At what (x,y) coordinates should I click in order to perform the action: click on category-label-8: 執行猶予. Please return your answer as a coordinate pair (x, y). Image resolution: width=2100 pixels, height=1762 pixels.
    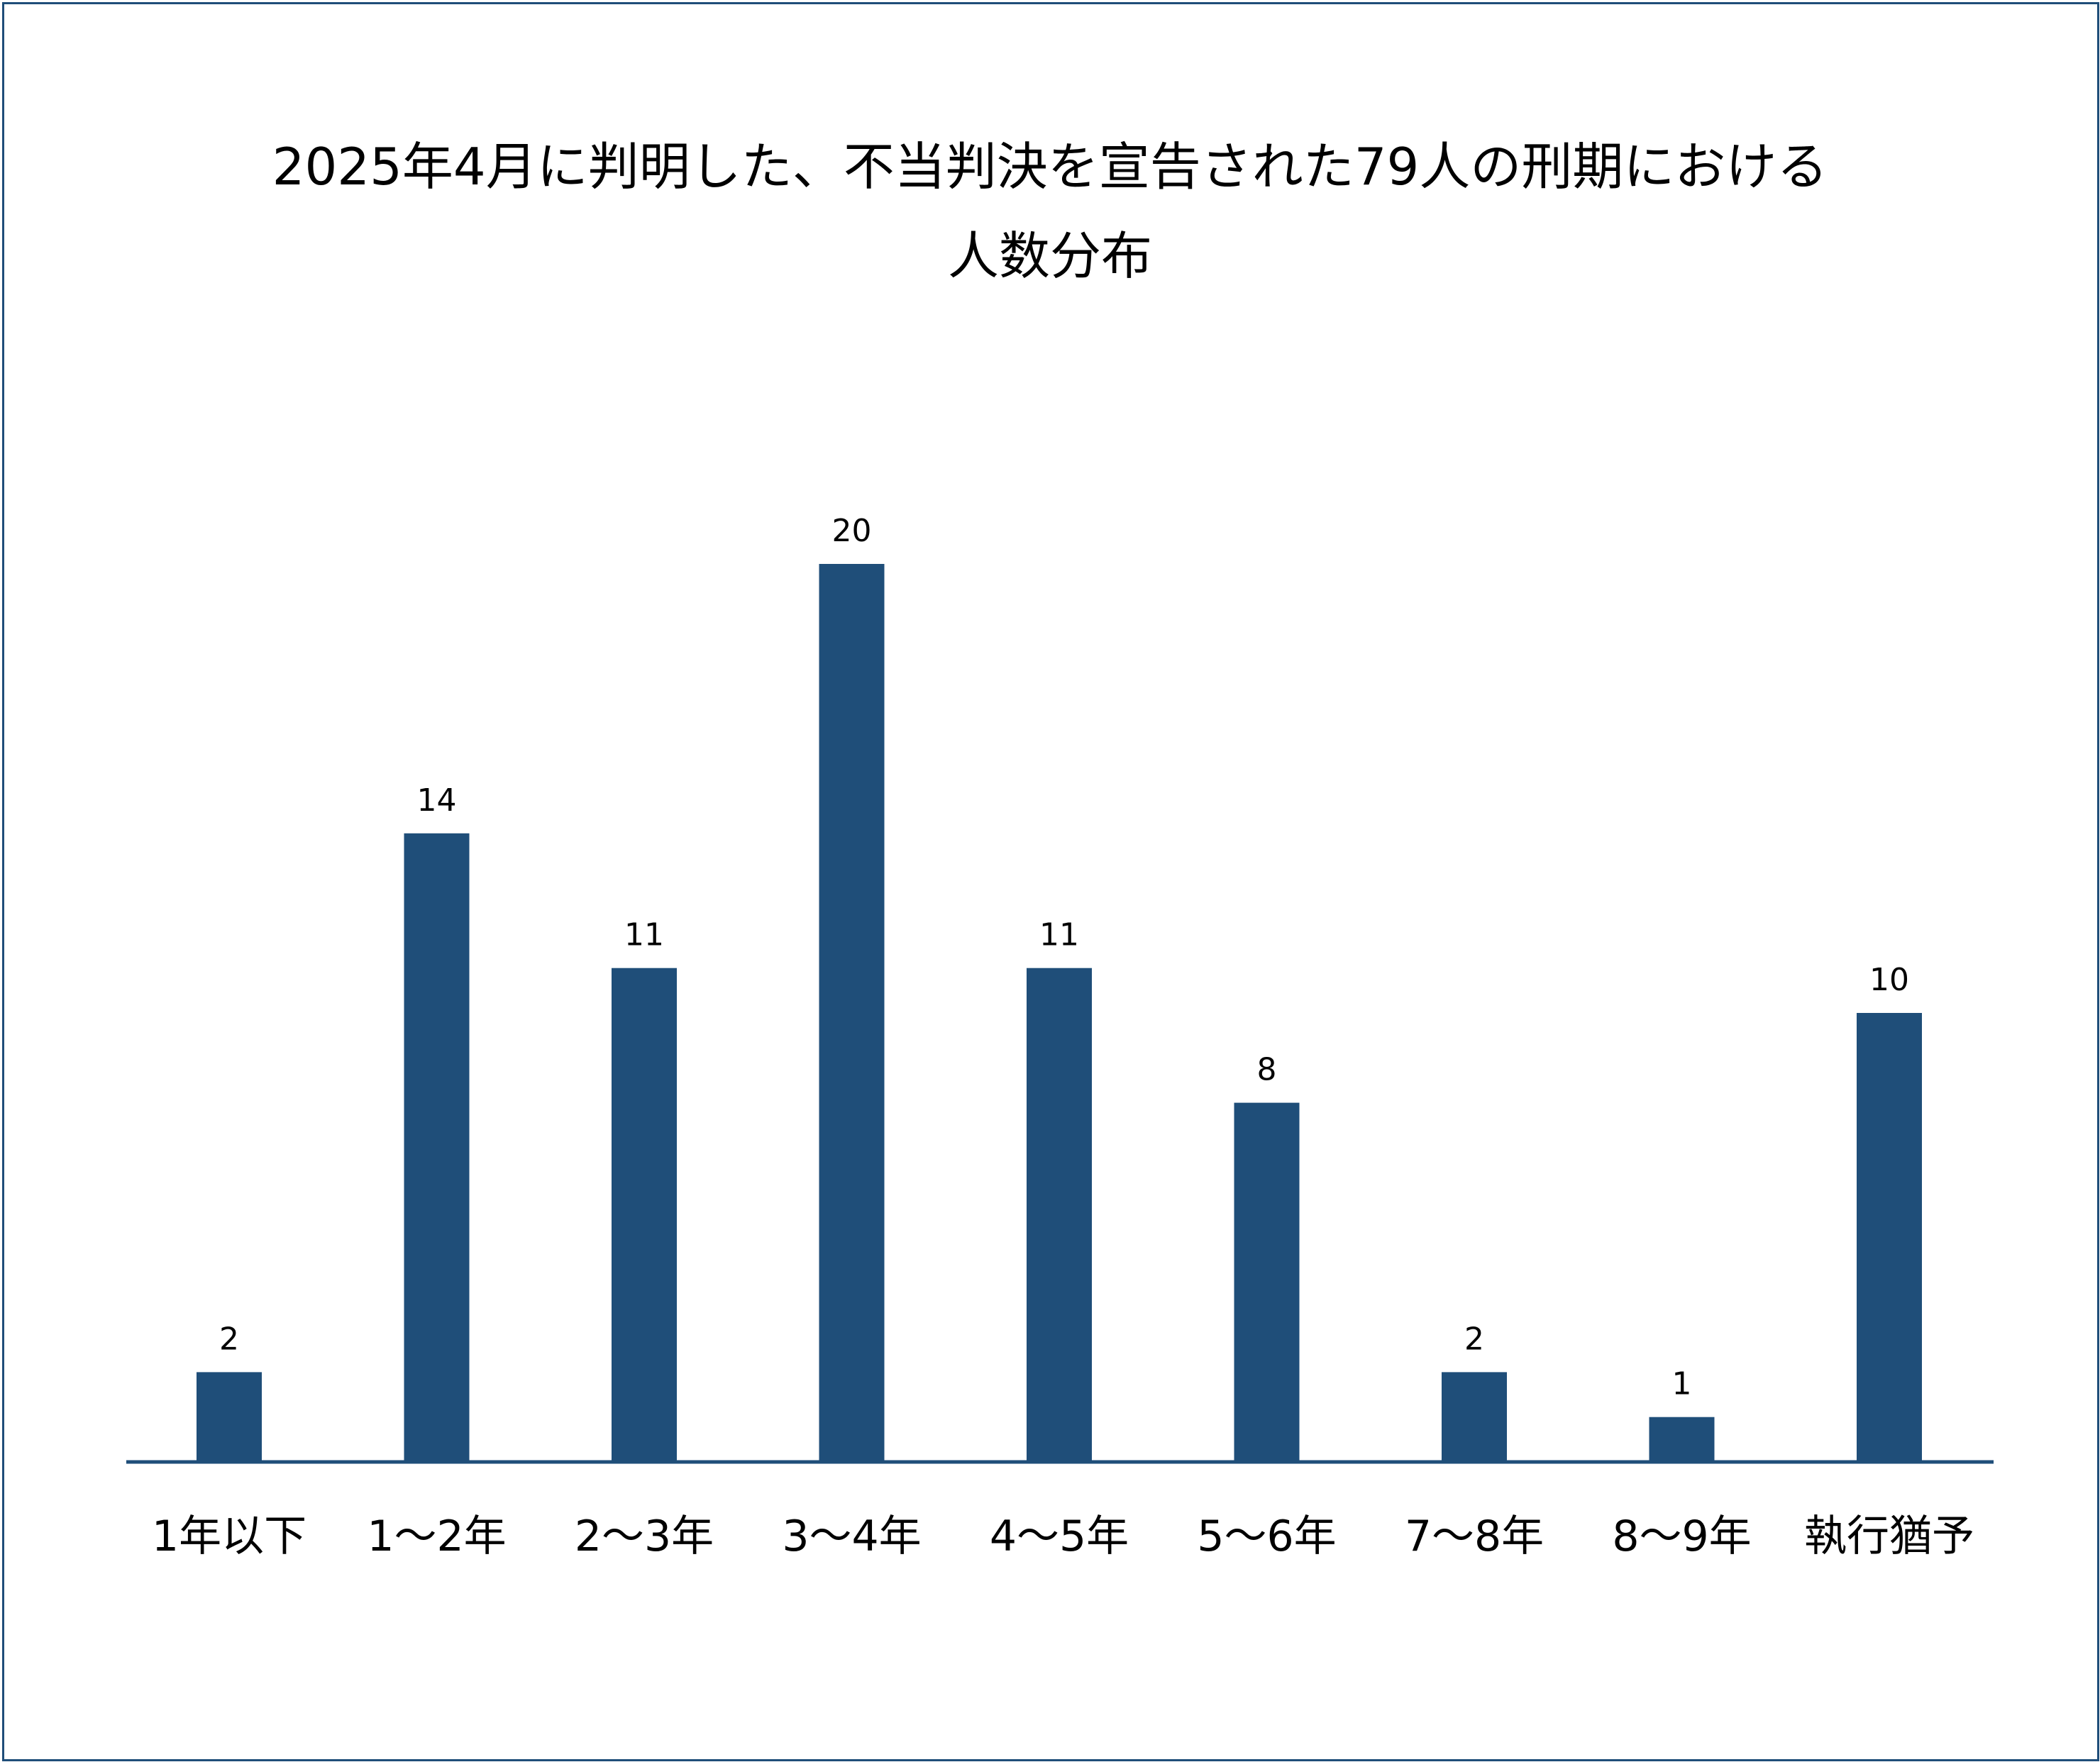
    Looking at the image, I should click on (1889, 1537).